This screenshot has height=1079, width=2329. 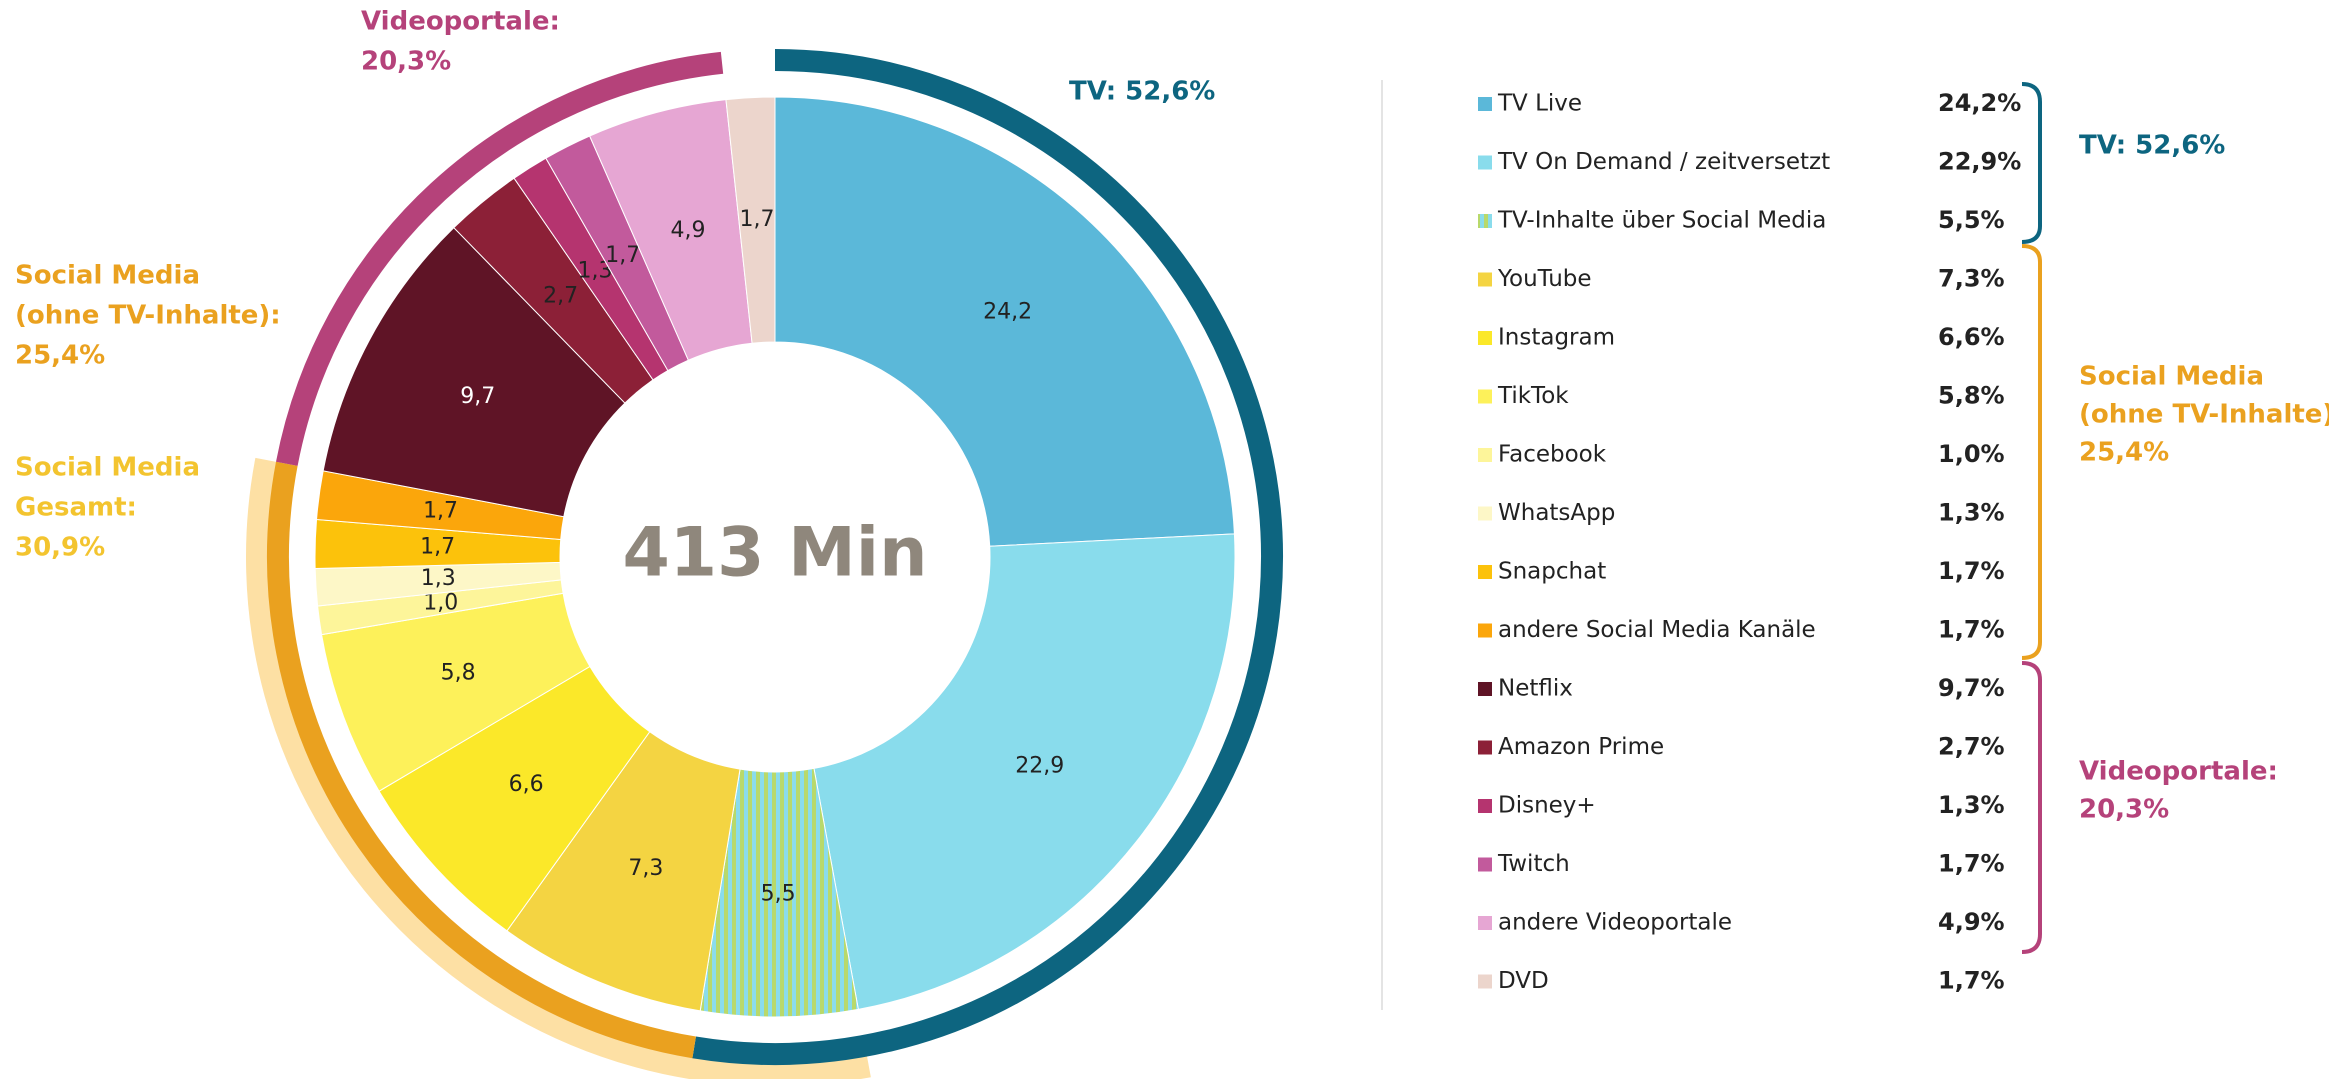 I want to click on legend-value: 4,9%, so click(x=1971, y=922).